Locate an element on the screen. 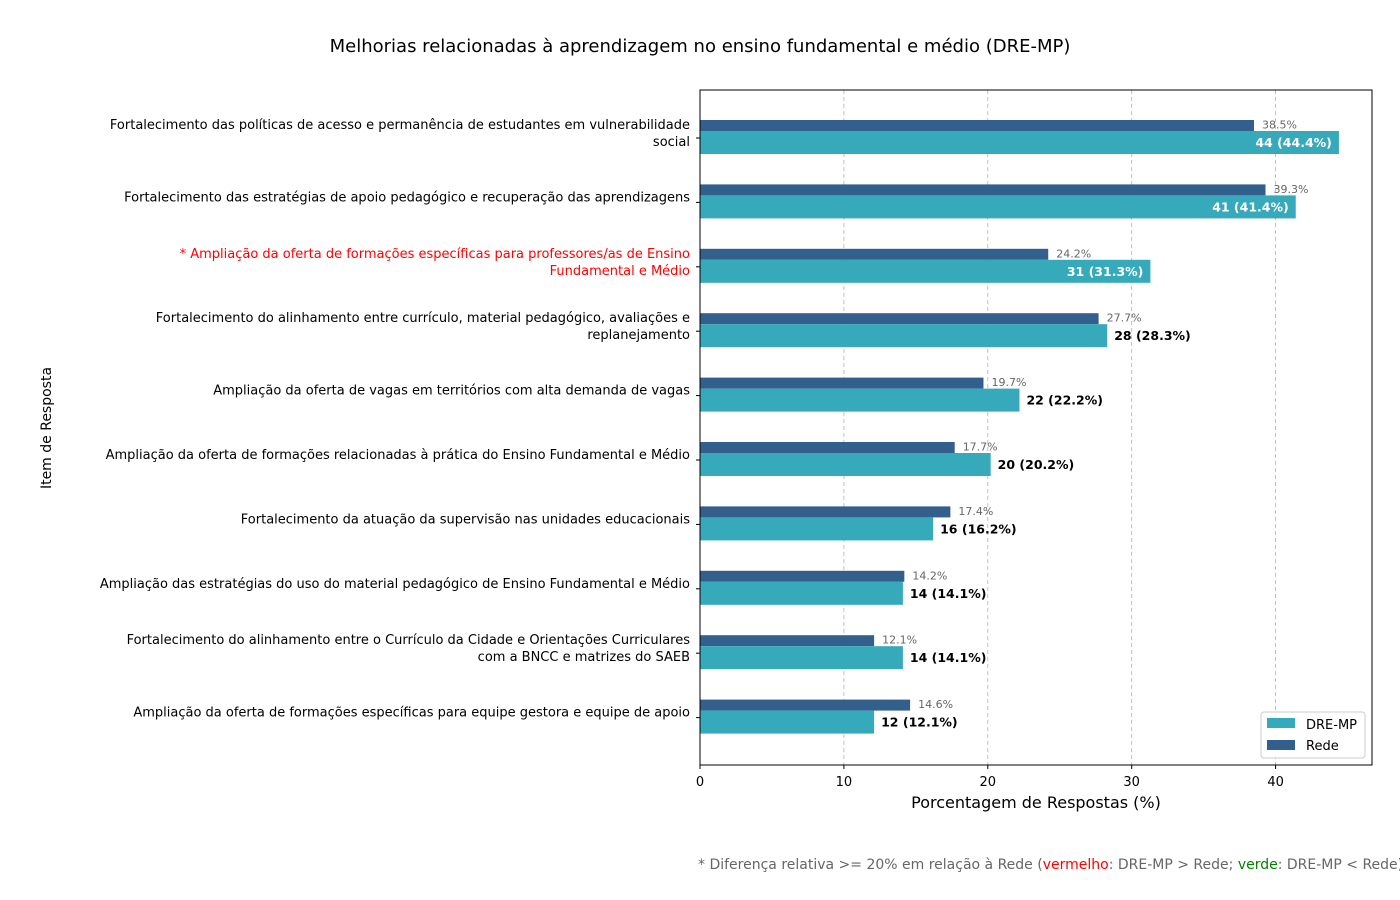 This screenshot has height=900, width=1400. data-label-dre-mp: 20 (20.2%) is located at coordinates (1036, 464).